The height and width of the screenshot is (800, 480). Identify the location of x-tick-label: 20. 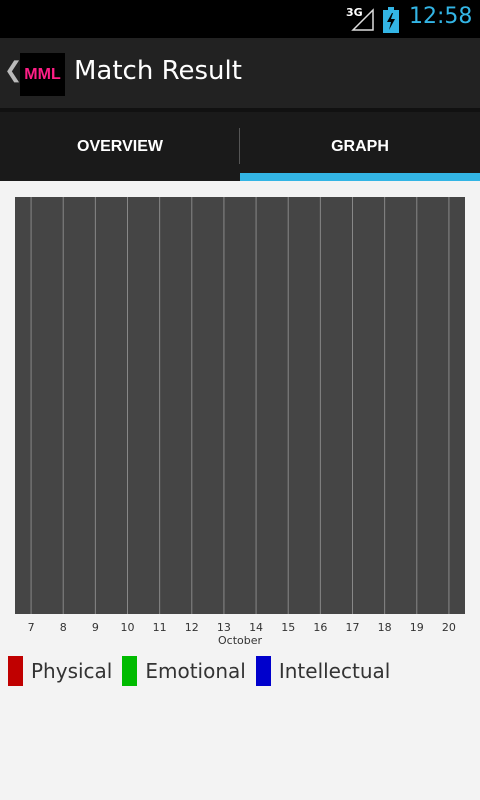
(449, 627).